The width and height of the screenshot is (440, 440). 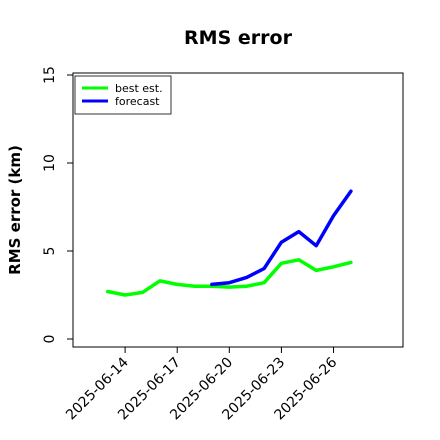 I want to click on chart-title: RMS error, so click(x=238, y=38).